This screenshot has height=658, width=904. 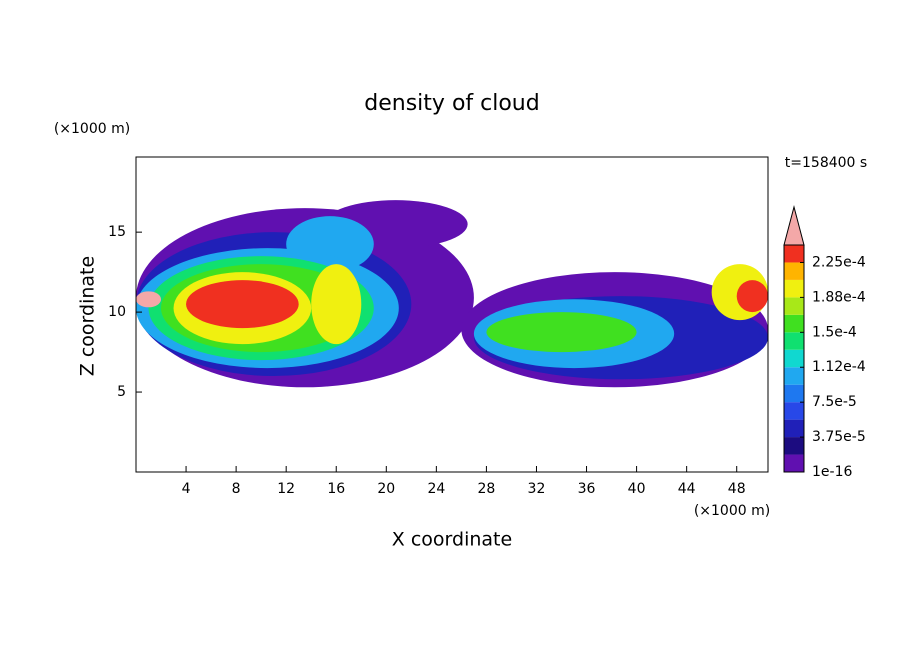 I want to click on x-tick-label: 40, so click(x=637, y=489).